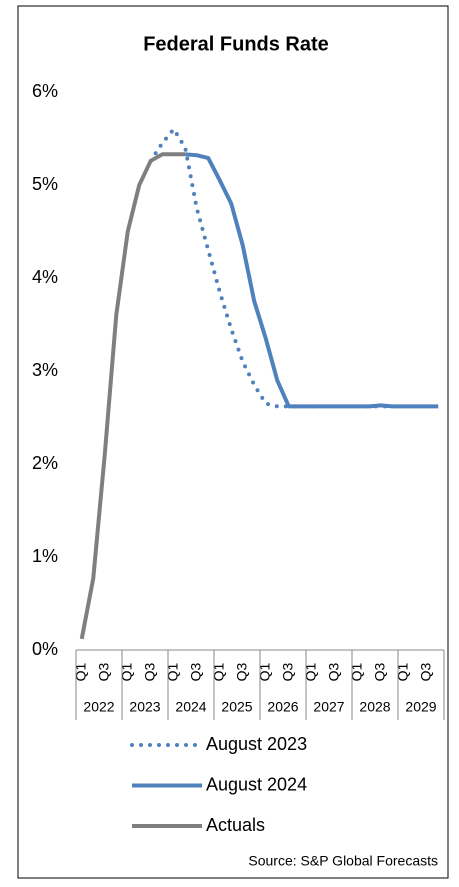 This screenshot has height=887, width=459. I want to click on legend-label: August 2023, so click(256, 744).